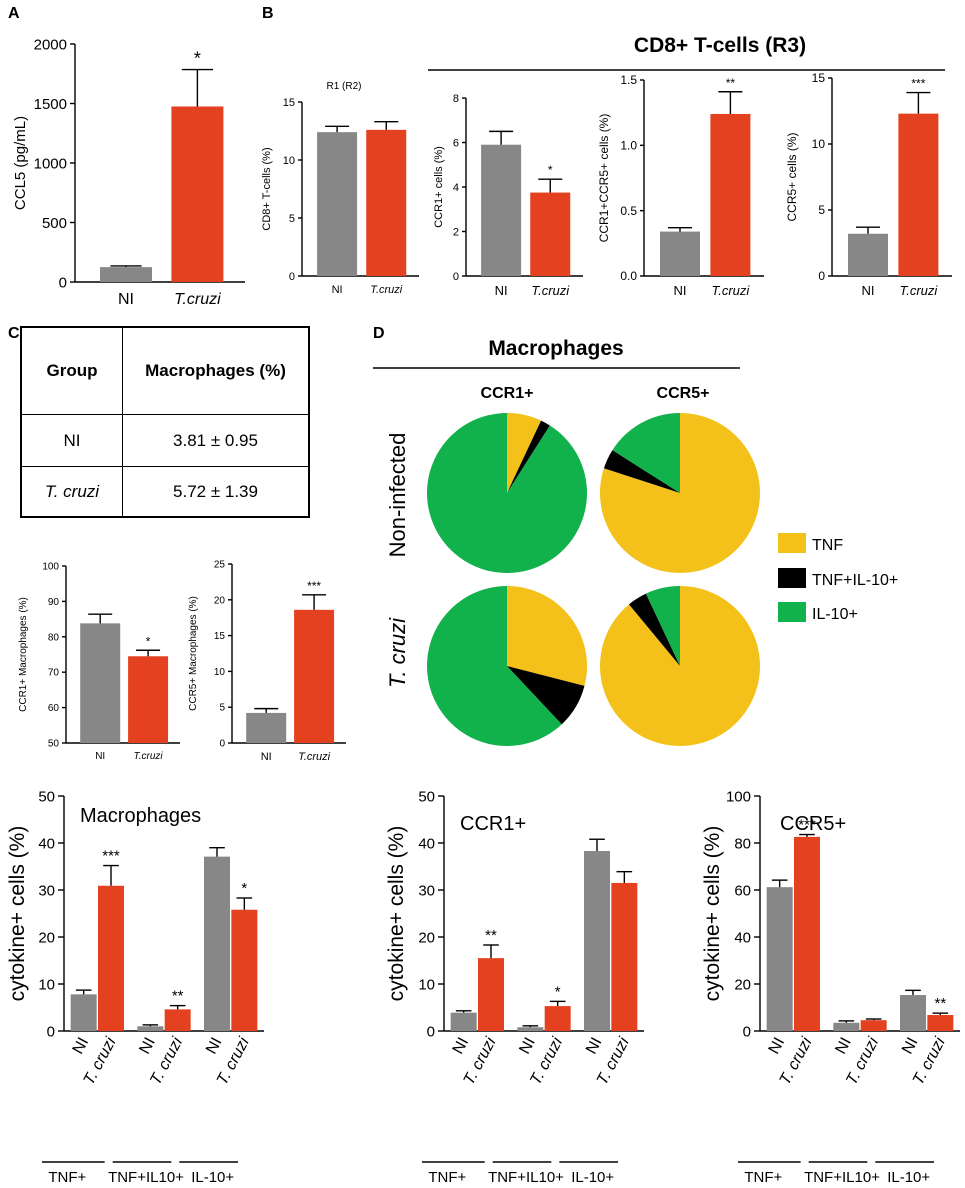 The image size is (965, 1188). What do you see at coordinates (72, 492) in the screenshot?
I see `table-cell-group: T. cruzi` at bounding box center [72, 492].